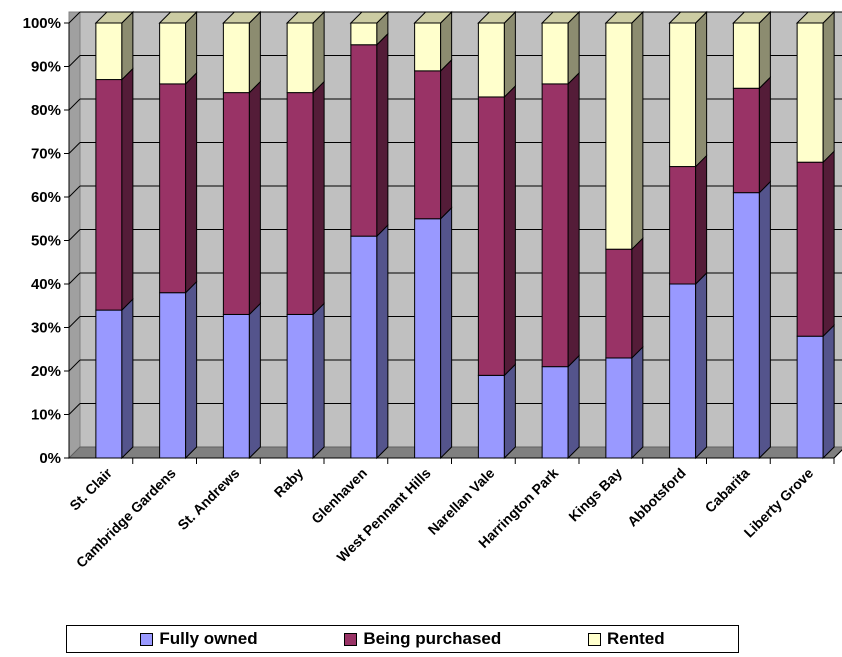  Describe the element at coordinates (50, 458) in the screenshot. I see `y-tick-label: 0%` at that location.